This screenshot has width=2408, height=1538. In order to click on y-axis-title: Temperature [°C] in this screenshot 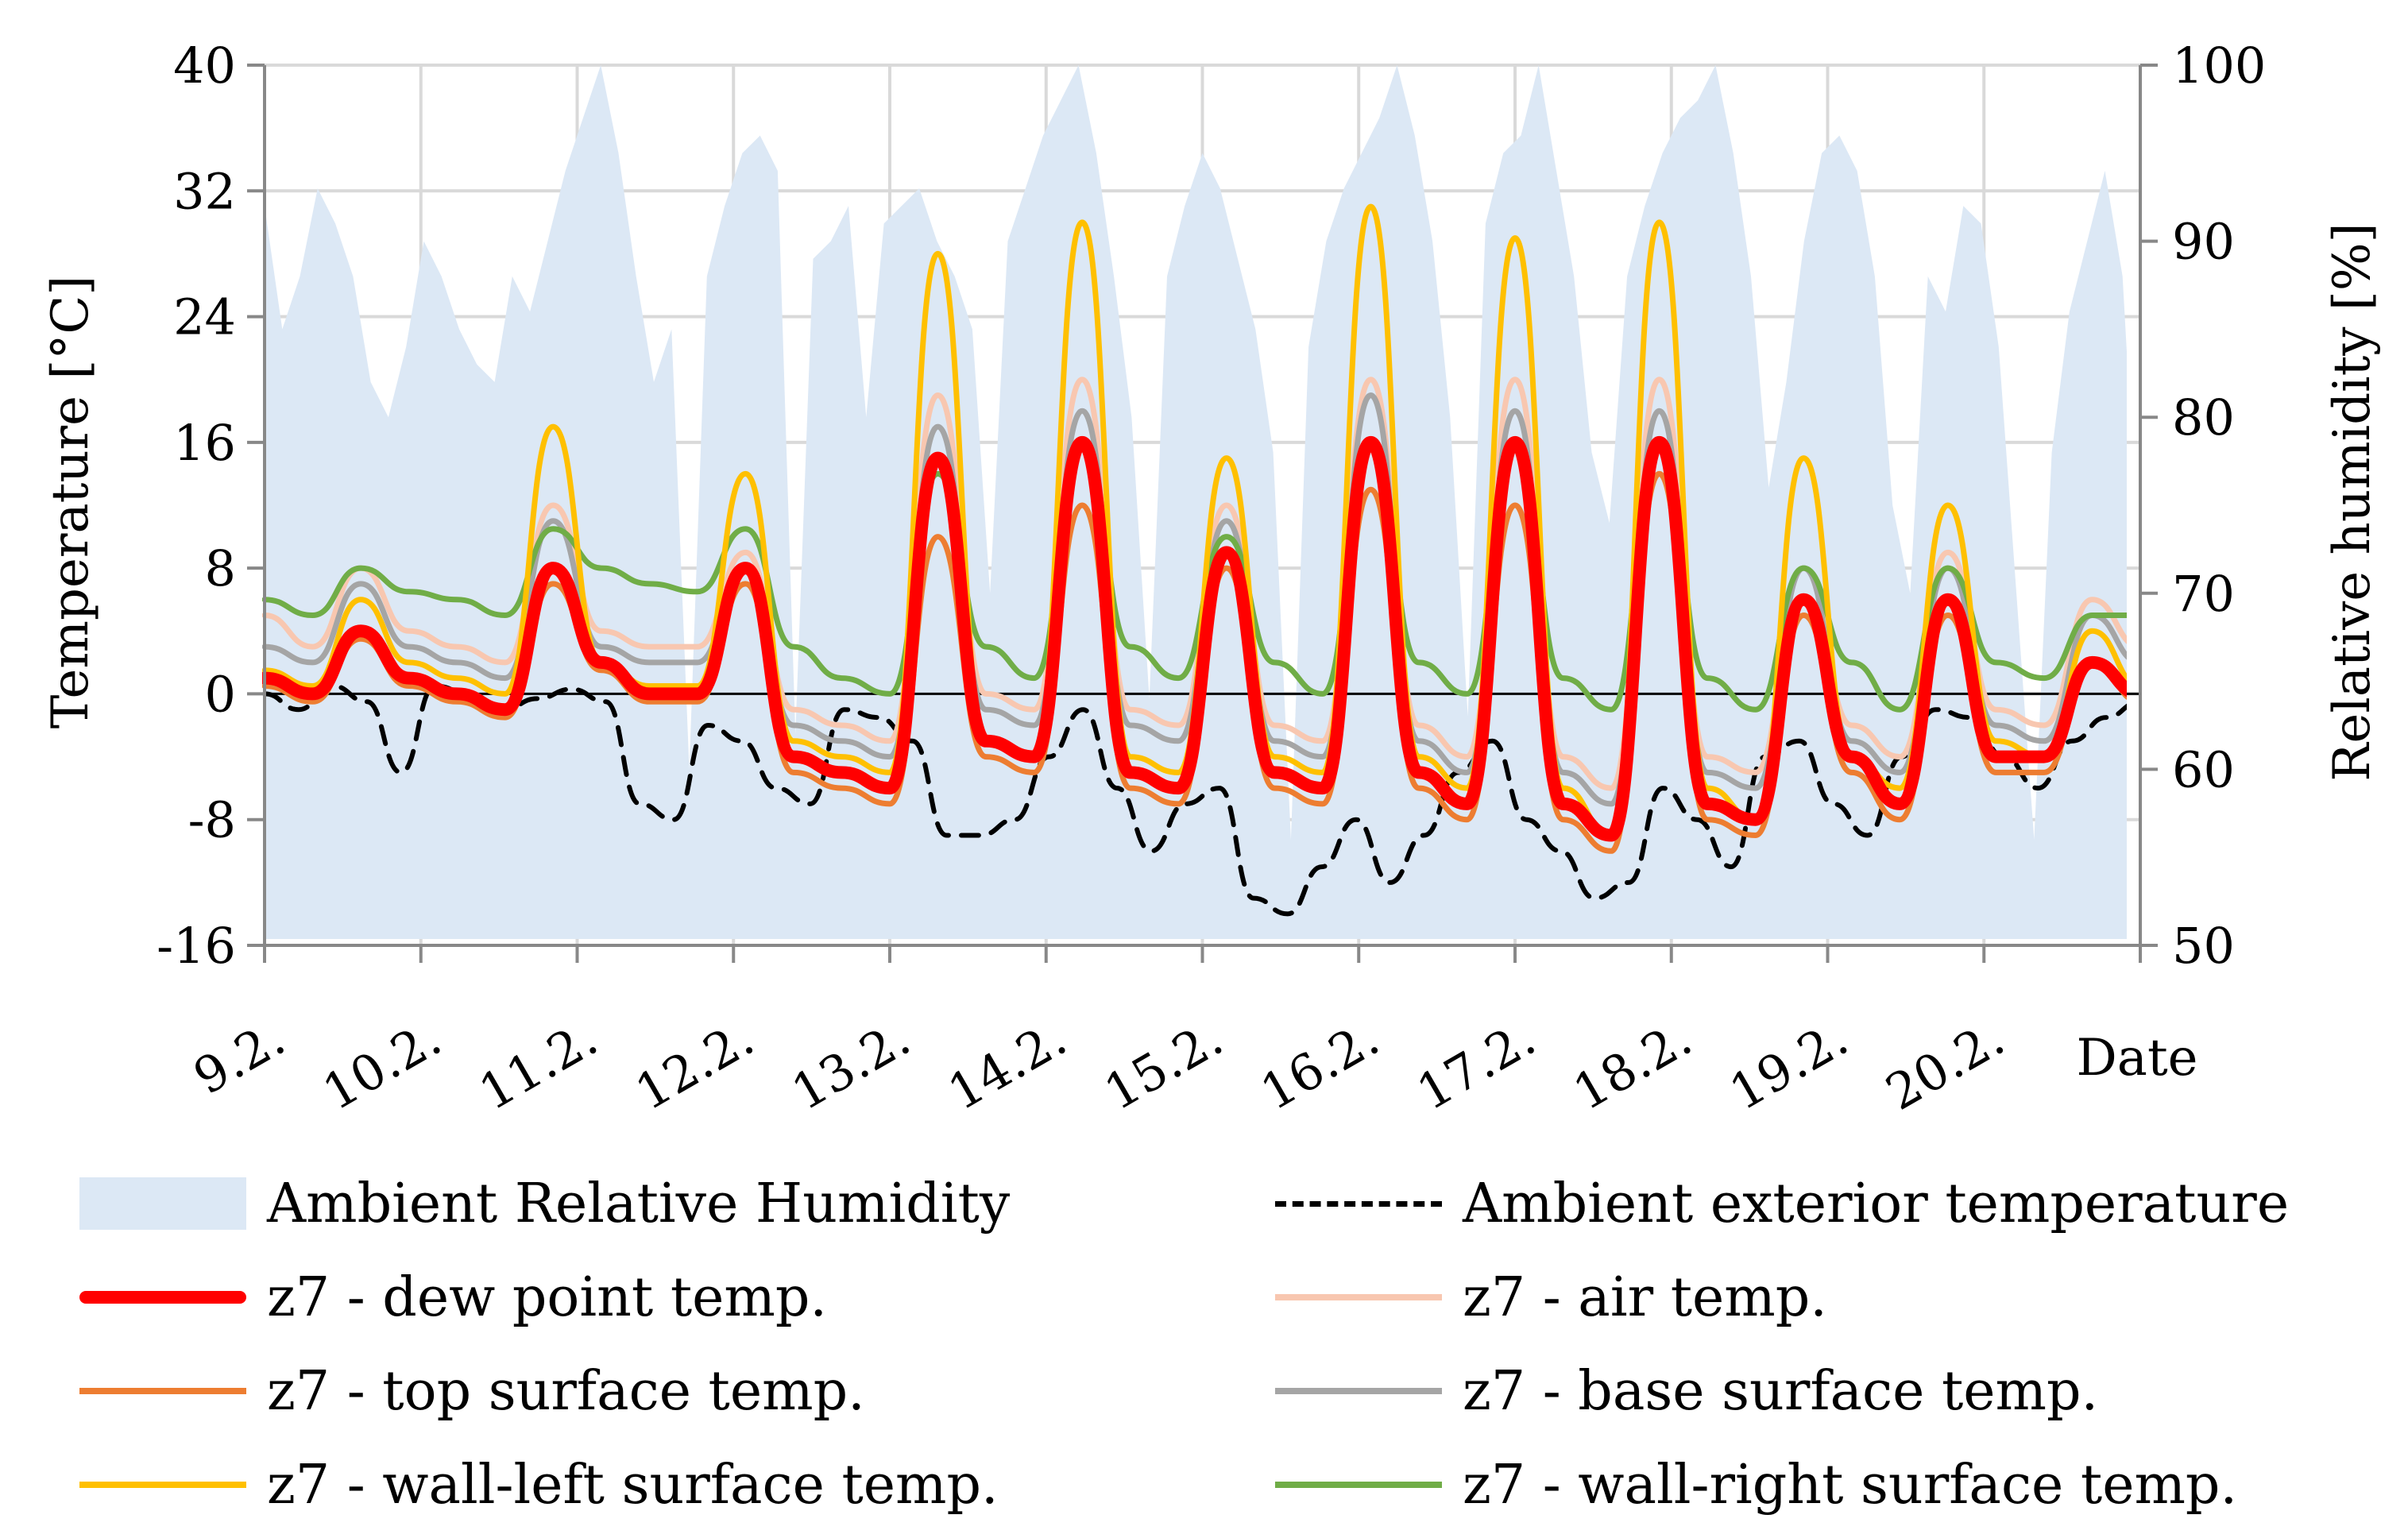, I will do `click(70, 502)`.